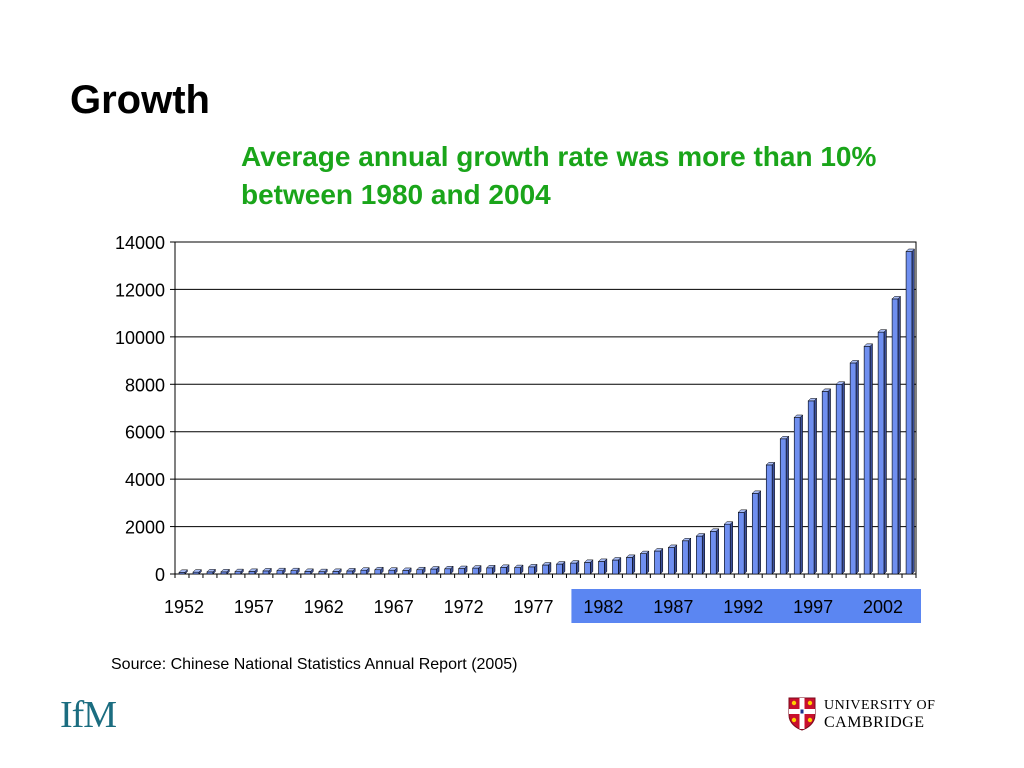  What do you see at coordinates (463, 570) in the screenshot?
I see `bar-1972` at bounding box center [463, 570].